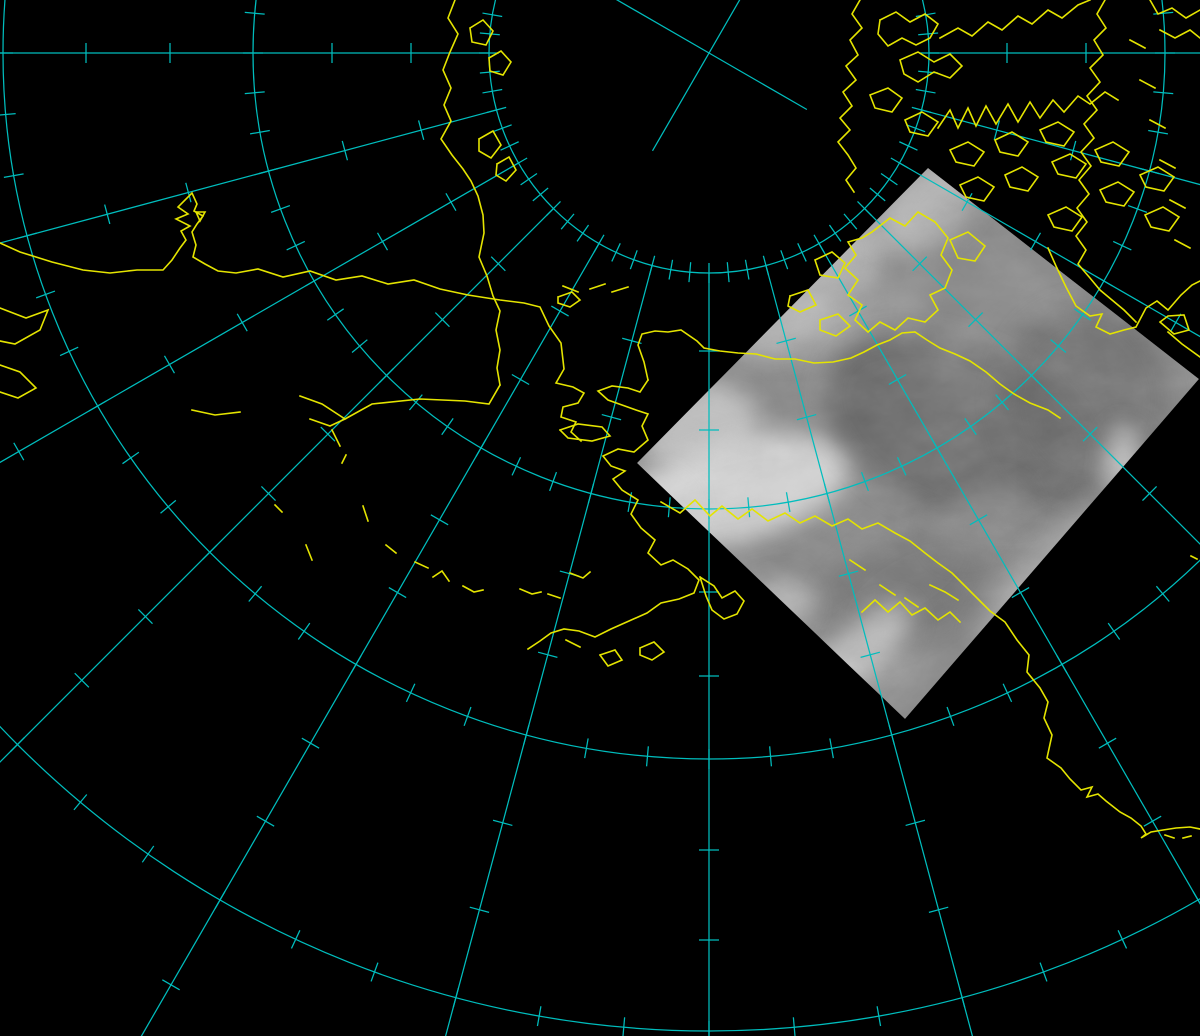 This screenshot has width=1200, height=1036. I want to click on coastline-bylot-ring, so click(1174, 324).